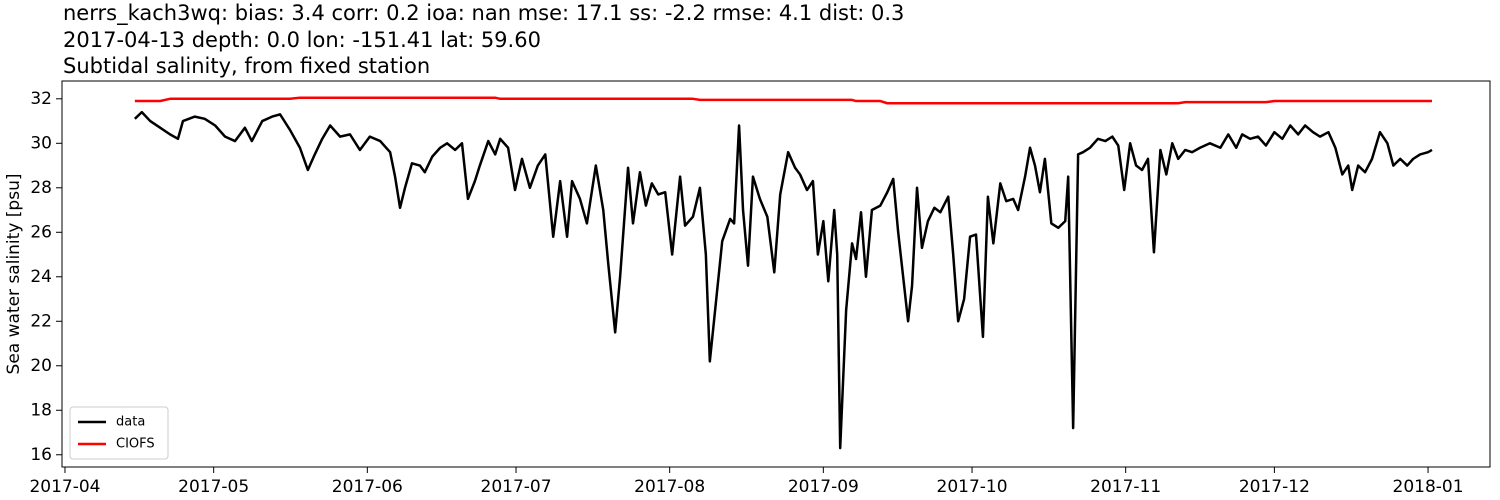  Describe the element at coordinates (1125, 487) in the screenshot. I see `x-tick-label: 2017-11` at that location.